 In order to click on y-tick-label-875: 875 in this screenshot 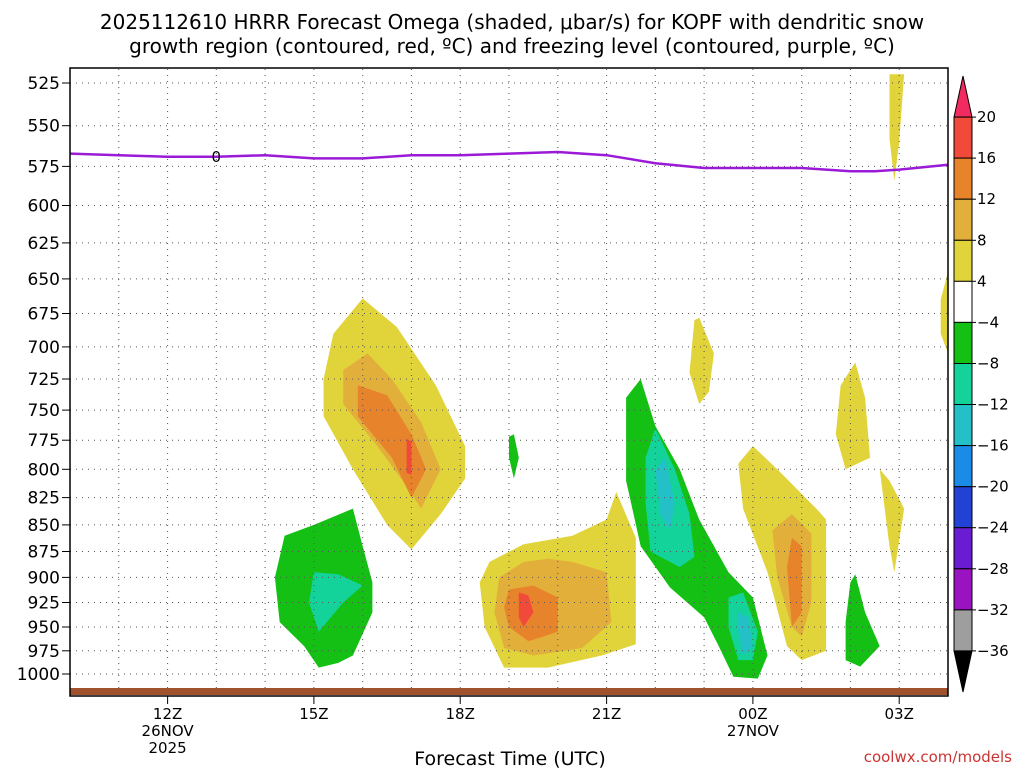, I will do `click(44, 553)`.